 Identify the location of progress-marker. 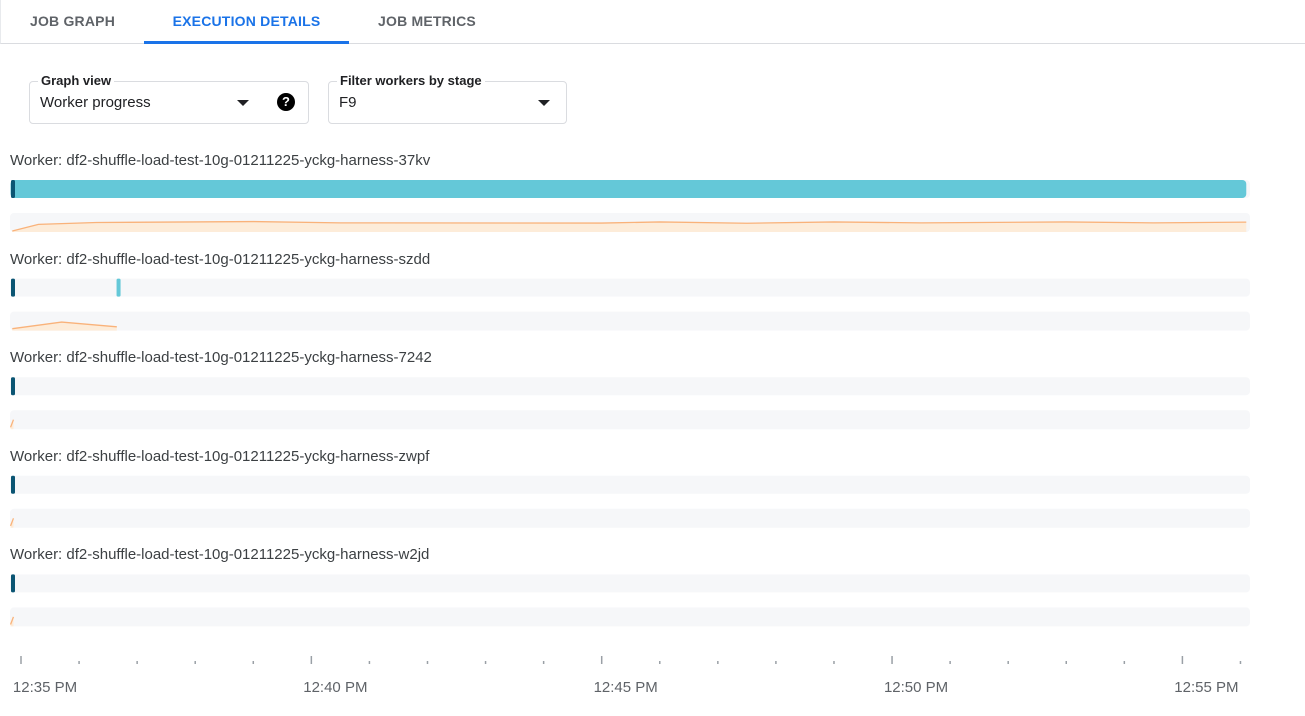
(118, 287).